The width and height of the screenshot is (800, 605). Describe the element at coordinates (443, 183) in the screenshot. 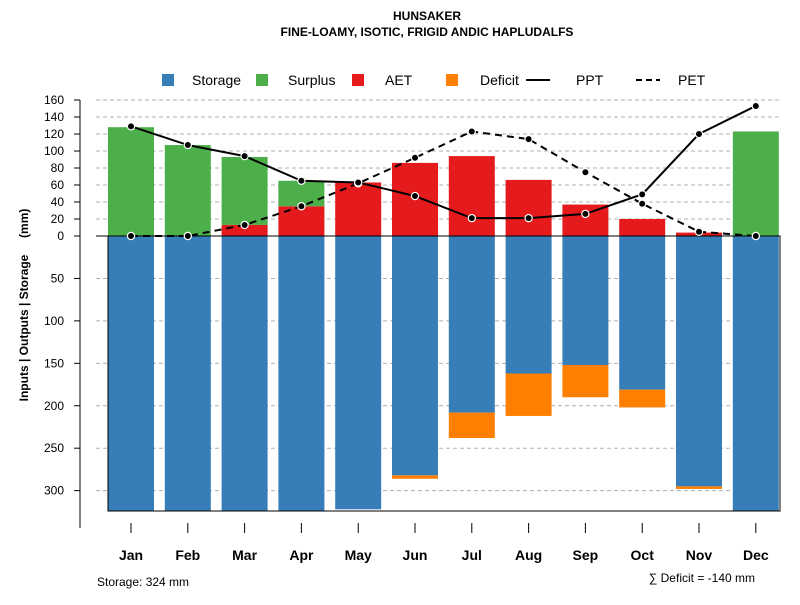

I see `pet-line` at that location.